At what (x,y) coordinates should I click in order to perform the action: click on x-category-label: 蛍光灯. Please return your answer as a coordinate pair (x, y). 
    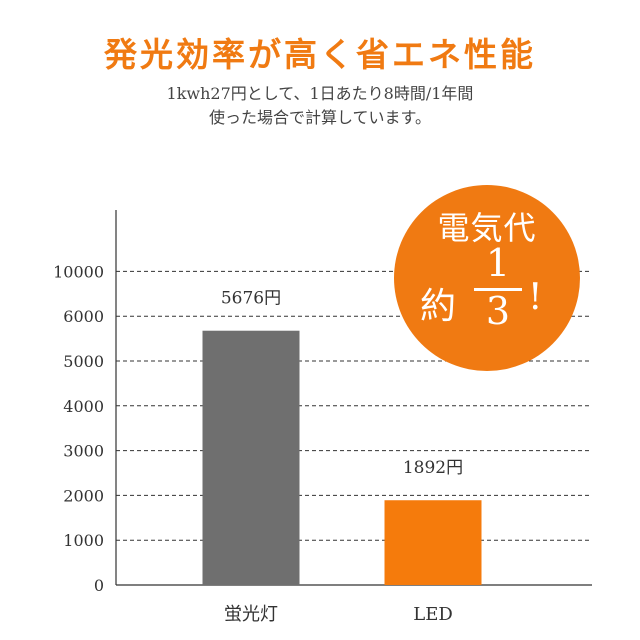
    Looking at the image, I should click on (251, 614).